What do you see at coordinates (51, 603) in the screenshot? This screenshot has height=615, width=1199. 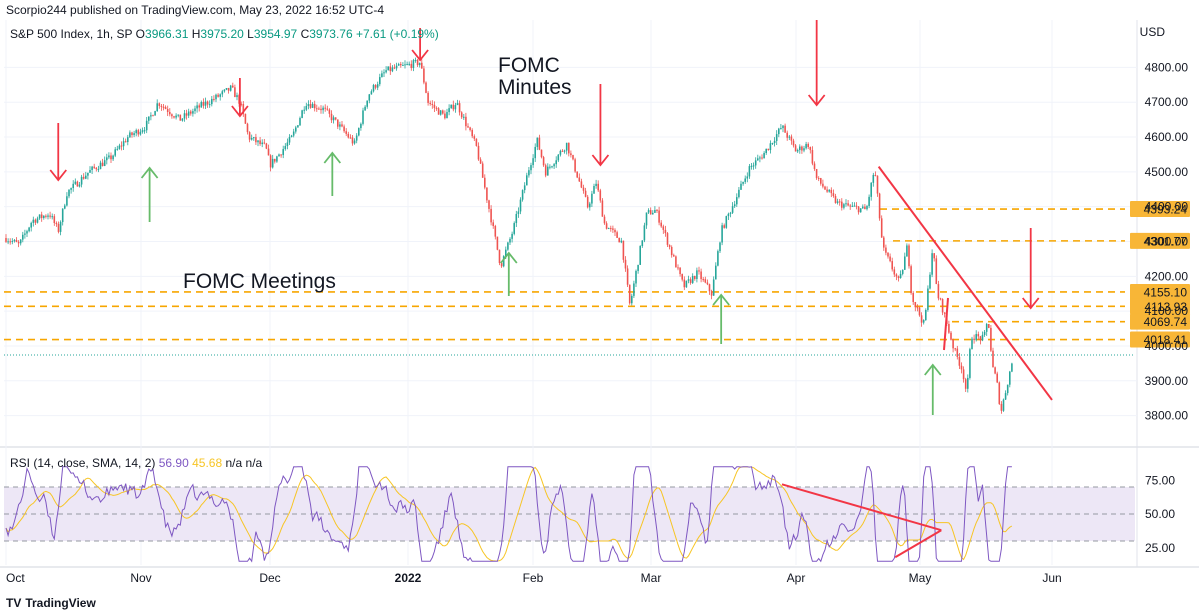 I see `tradingview-branding: TV TradingView` at bounding box center [51, 603].